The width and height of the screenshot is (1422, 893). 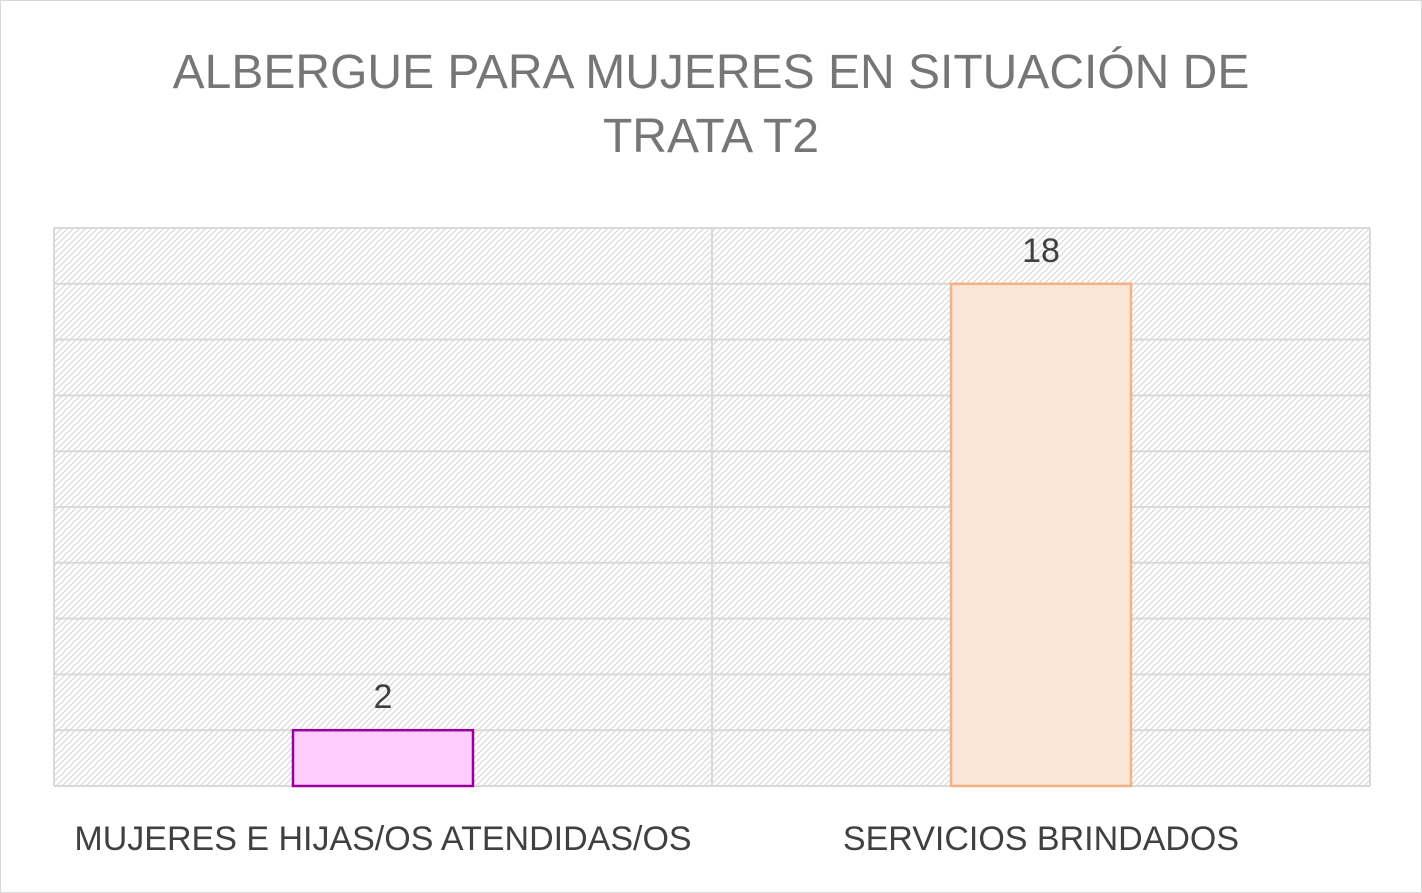 What do you see at coordinates (711, 72) in the screenshot?
I see `chart-title-line-1: ALBERGUE PARA MUJERES EN SITUACIÓN DE` at bounding box center [711, 72].